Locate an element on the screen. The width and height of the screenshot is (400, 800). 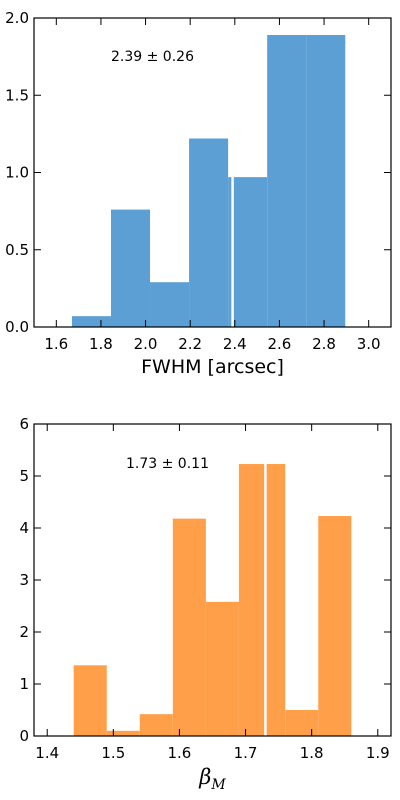
beta-ytick-label-0: 0 is located at coordinates (24, 736).